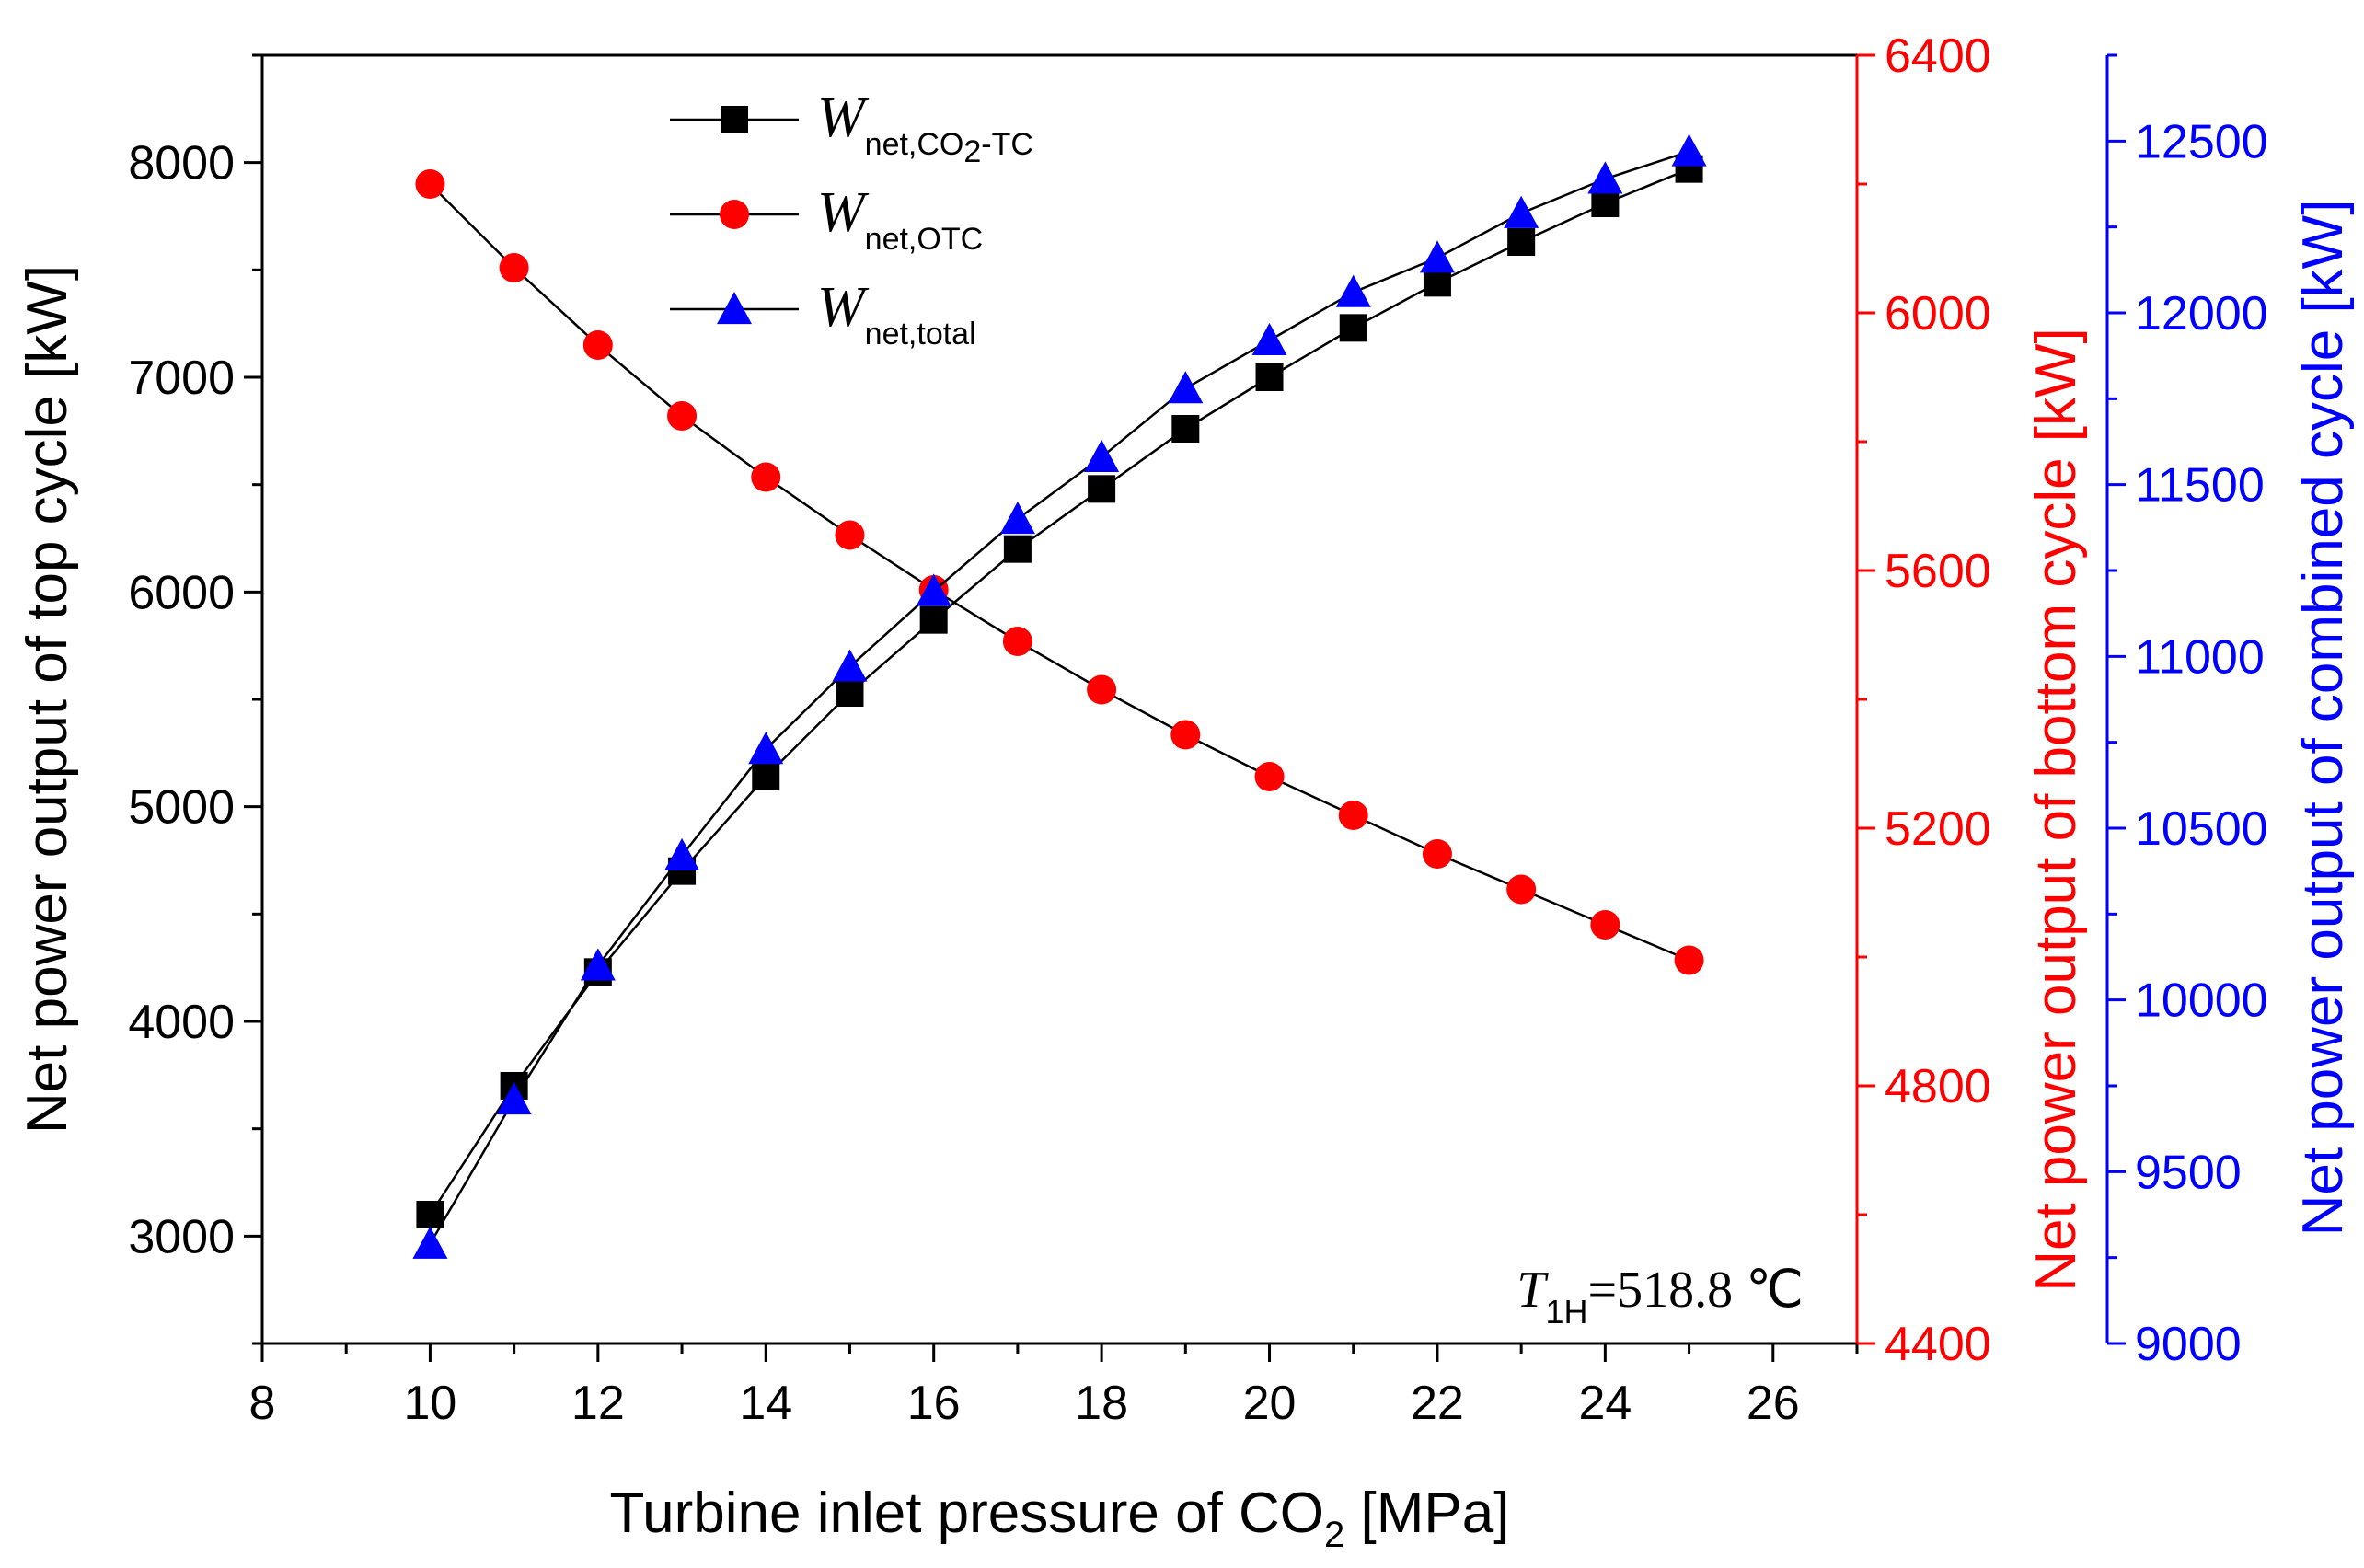  Describe the element at coordinates (181, 1236) in the screenshot. I see `left-axis-tick-label: 3000` at that location.